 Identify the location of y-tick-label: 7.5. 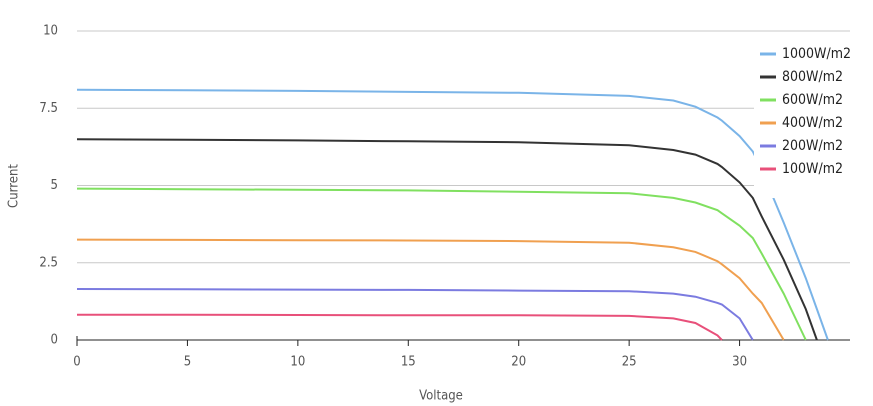
(48, 108).